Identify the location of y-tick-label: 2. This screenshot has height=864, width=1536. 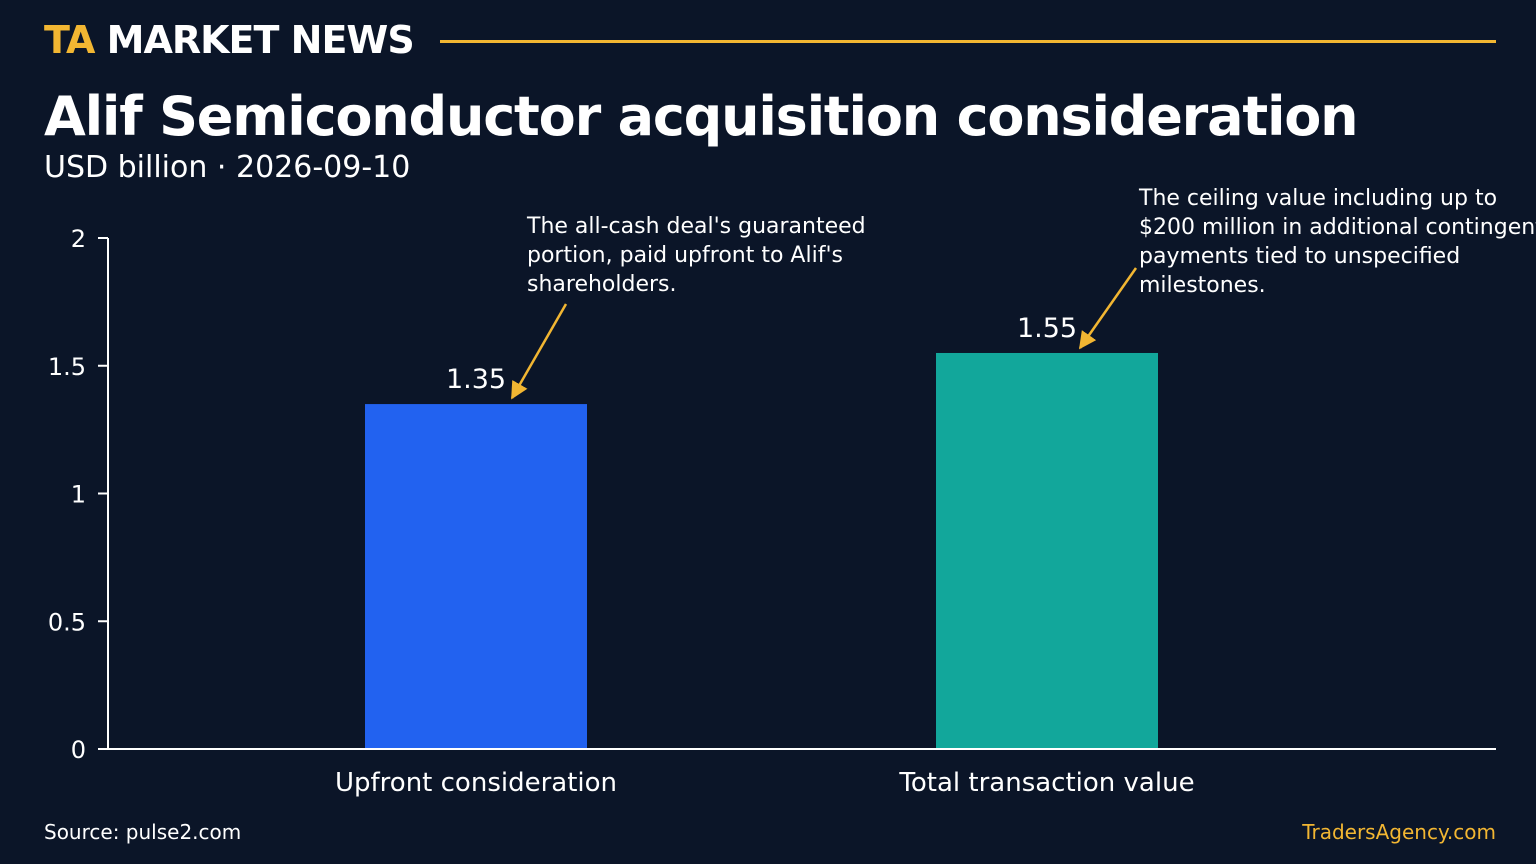
(78, 239).